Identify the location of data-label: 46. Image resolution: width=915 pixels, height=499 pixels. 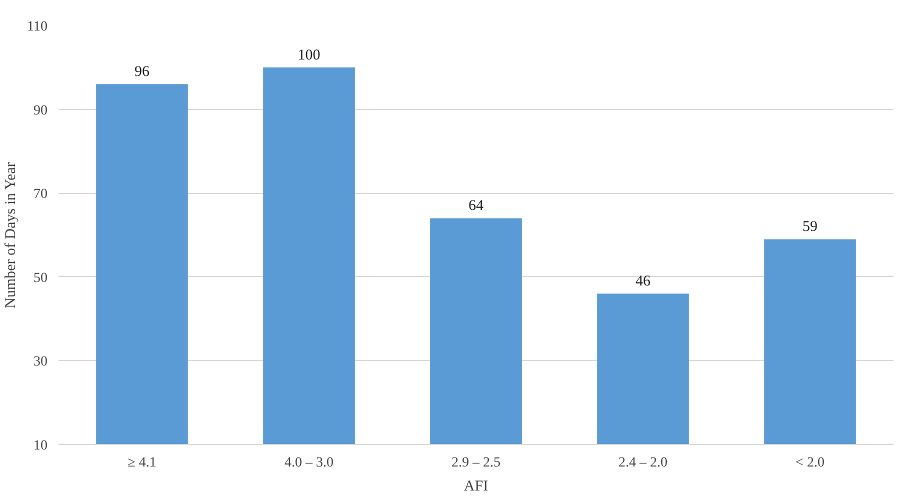
(643, 282).